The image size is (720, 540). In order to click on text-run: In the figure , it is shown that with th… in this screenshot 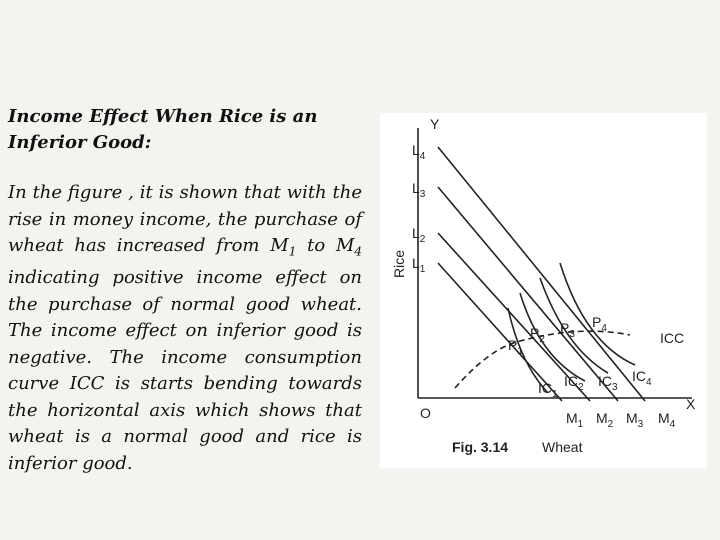, I will do `click(185, 219)`.